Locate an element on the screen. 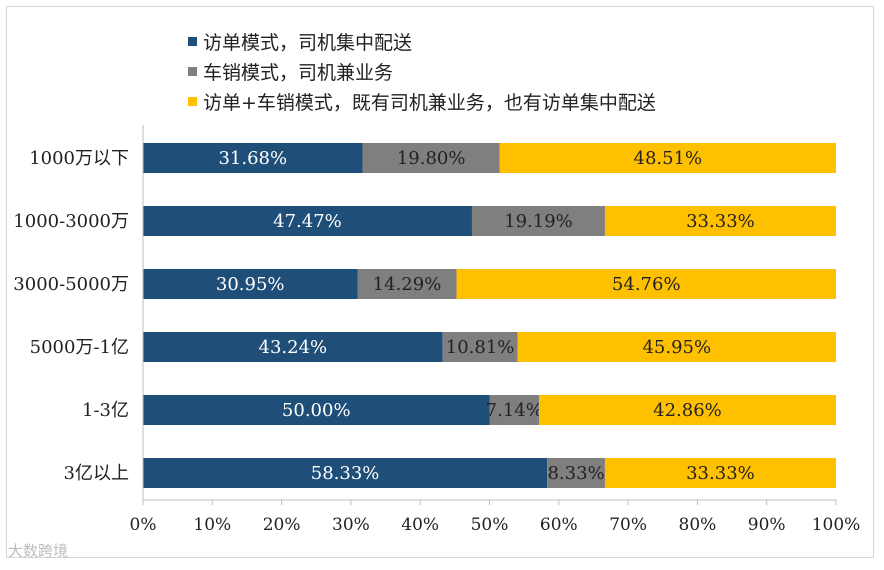 The width and height of the screenshot is (884, 570). data-label-3-3: 54.76% is located at coordinates (646, 284).